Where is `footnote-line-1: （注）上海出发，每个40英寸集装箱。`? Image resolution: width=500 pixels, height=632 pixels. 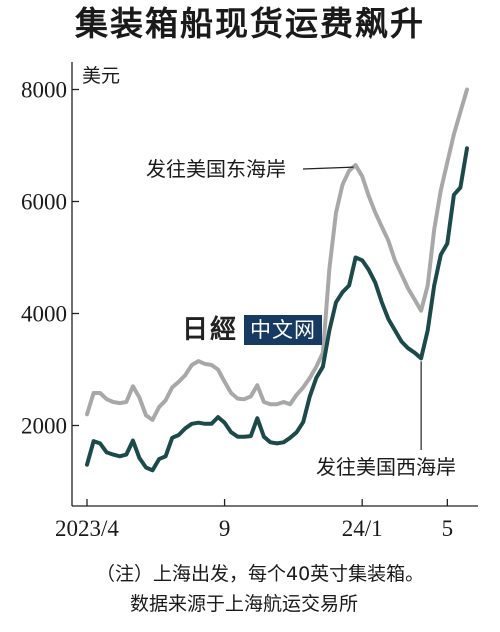
footnote-line-1: （注）上海出发，每个40英寸集装箱。 is located at coordinates (260, 574).